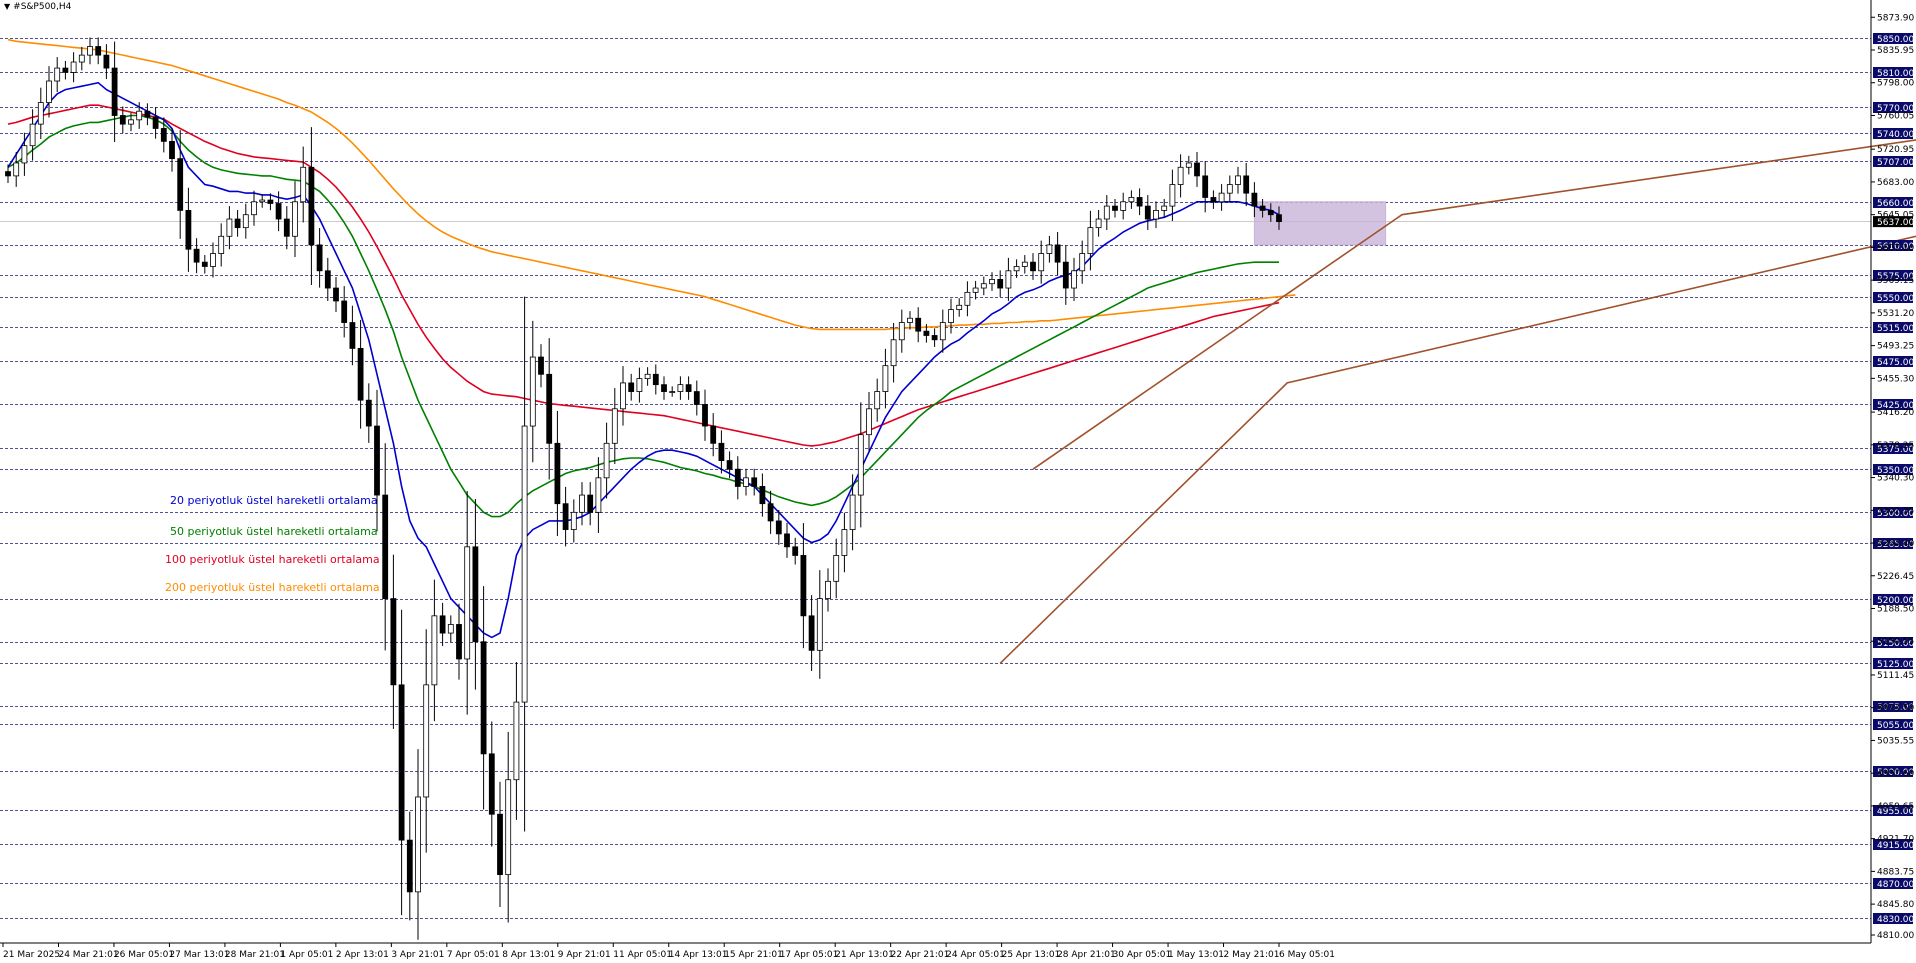 The width and height of the screenshot is (1916, 963). I want to click on y-tick-label: 5683.00, so click(1895, 183).